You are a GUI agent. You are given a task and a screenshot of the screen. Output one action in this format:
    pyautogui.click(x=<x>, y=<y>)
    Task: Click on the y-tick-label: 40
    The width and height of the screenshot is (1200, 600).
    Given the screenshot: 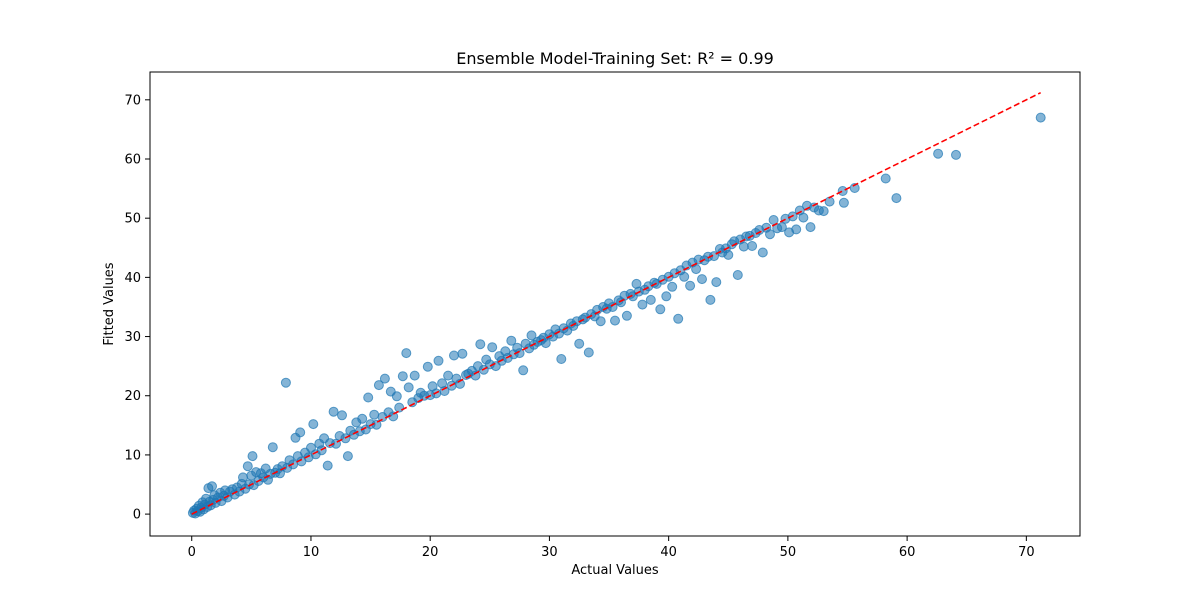 What is the action you would take?
    pyautogui.click(x=132, y=278)
    